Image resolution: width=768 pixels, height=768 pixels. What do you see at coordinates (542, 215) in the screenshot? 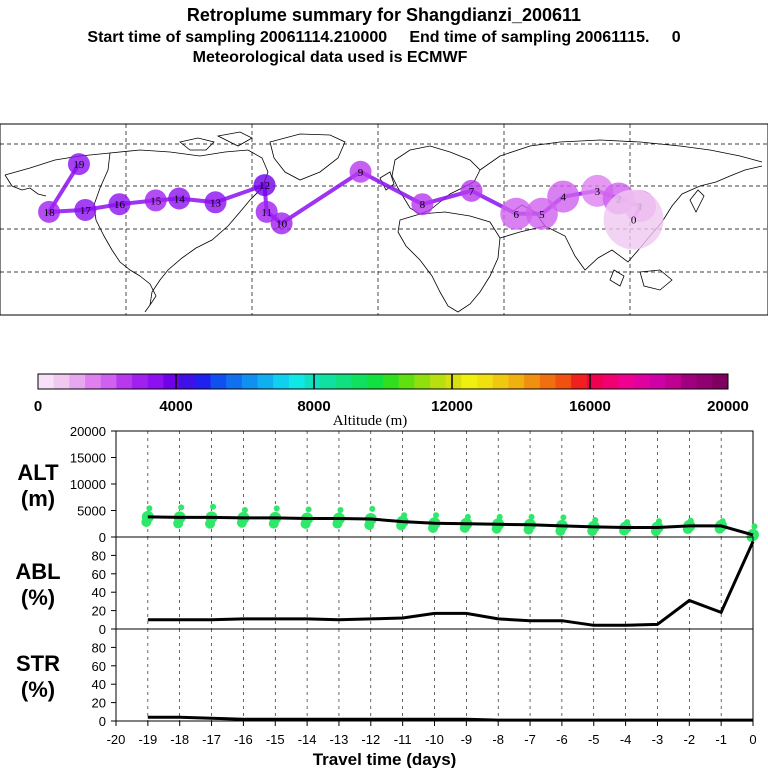
I see `plume-marker-label: 5` at bounding box center [542, 215].